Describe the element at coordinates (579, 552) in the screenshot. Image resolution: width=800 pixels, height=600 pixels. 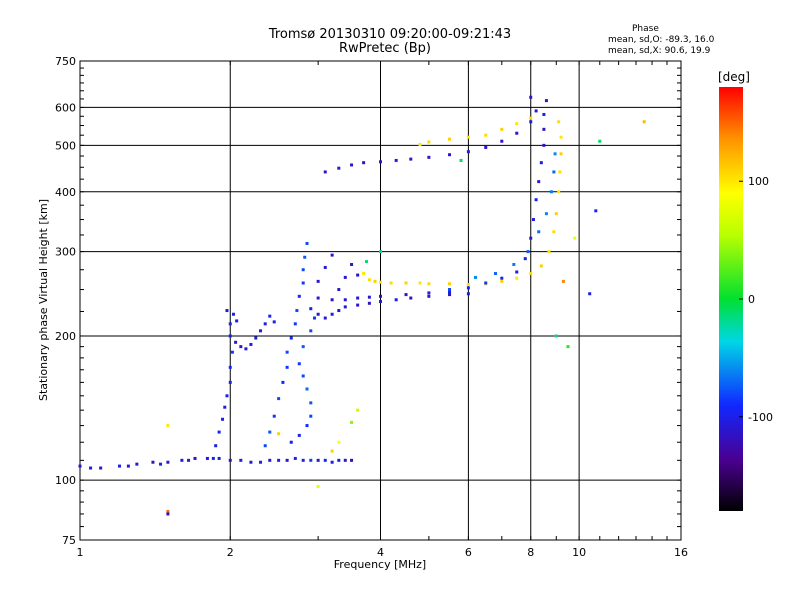
I see `x-tick-label: 10` at that location.